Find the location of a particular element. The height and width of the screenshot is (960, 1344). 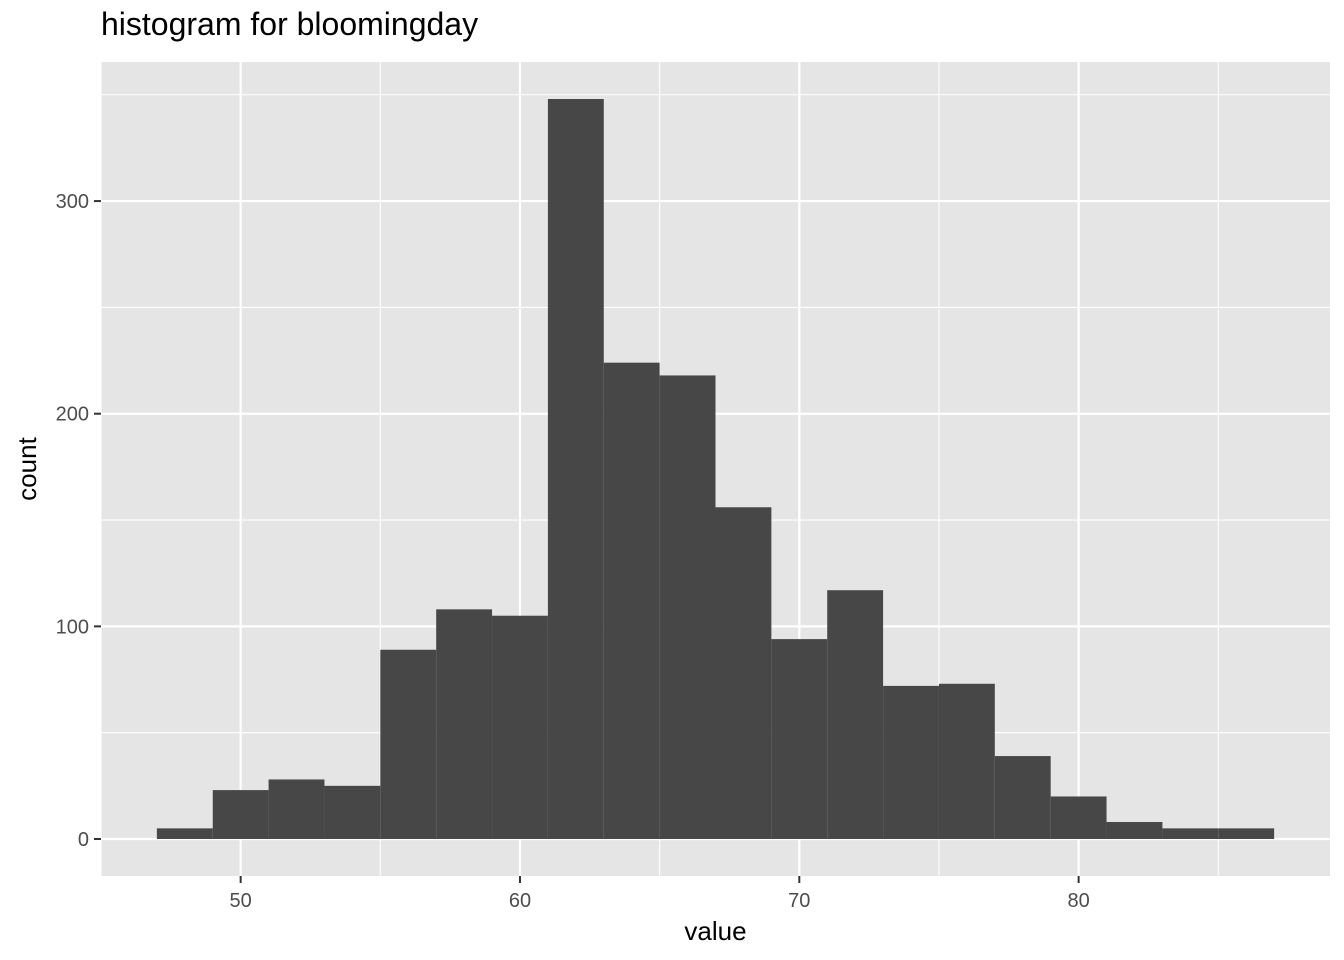

x-axis: 50 60 70 80 is located at coordinates (660, 894).